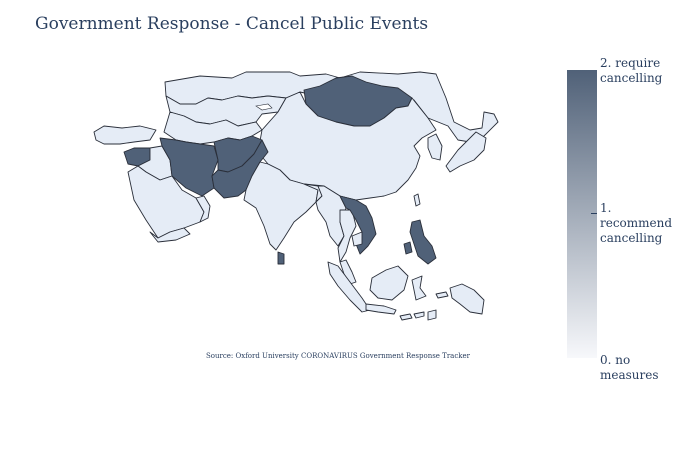  Describe the element at coordinates (381, 309) in the screenshot. I see `region-indonesia-java` at that location.